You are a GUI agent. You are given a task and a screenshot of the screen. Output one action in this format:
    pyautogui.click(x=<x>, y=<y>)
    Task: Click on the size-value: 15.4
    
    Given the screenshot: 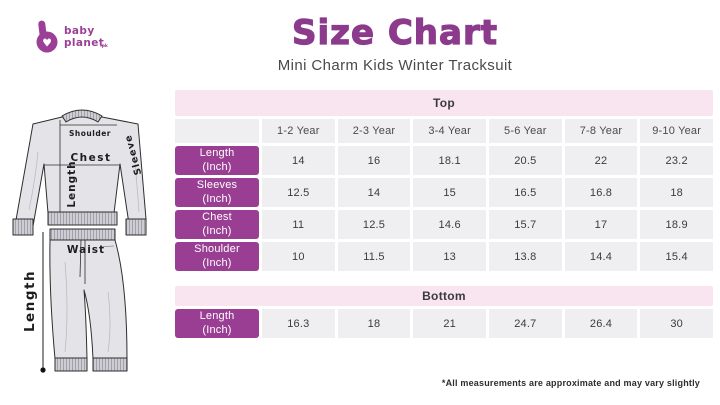 What is the action you would take?
    pyautogui.click(x=676, y=256)
    